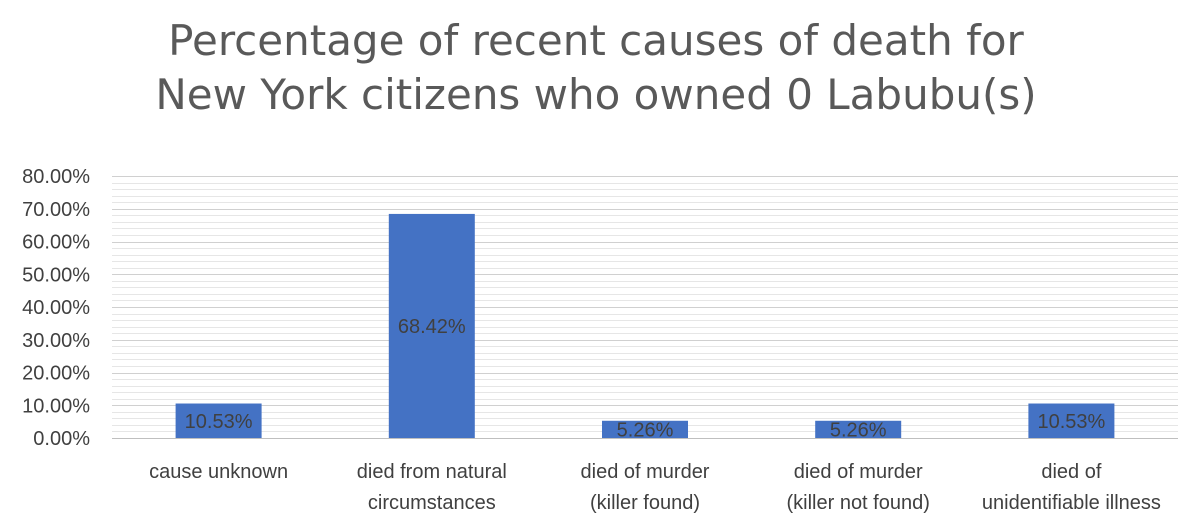 The width and height of the screenshot is (1192, 524). Describe the element at coordinates (432, 472) in the screenshot. I see `x-category-label: died from natural` at that location.